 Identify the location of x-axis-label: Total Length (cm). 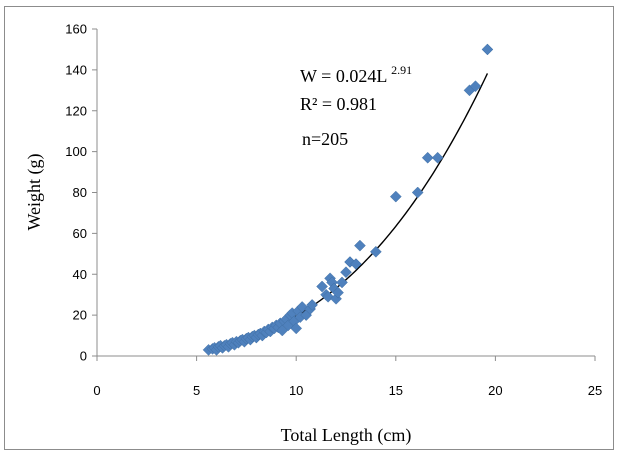
(346, 435).